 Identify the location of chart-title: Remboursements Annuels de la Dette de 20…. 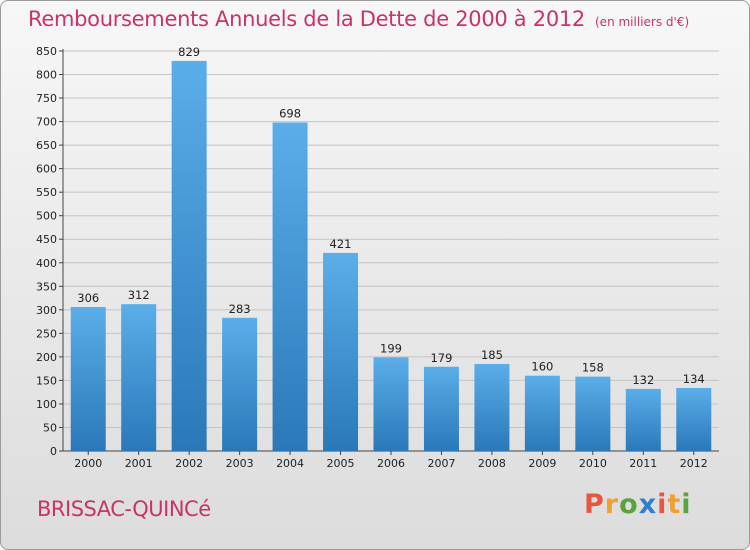
(358, 19).